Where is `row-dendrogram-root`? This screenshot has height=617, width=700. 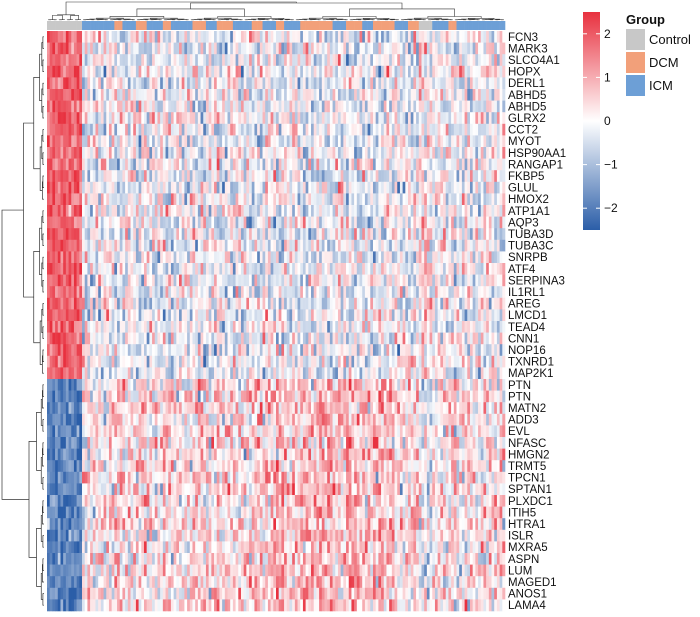 row-dendrogram-root is located at coordinates (15, 354).